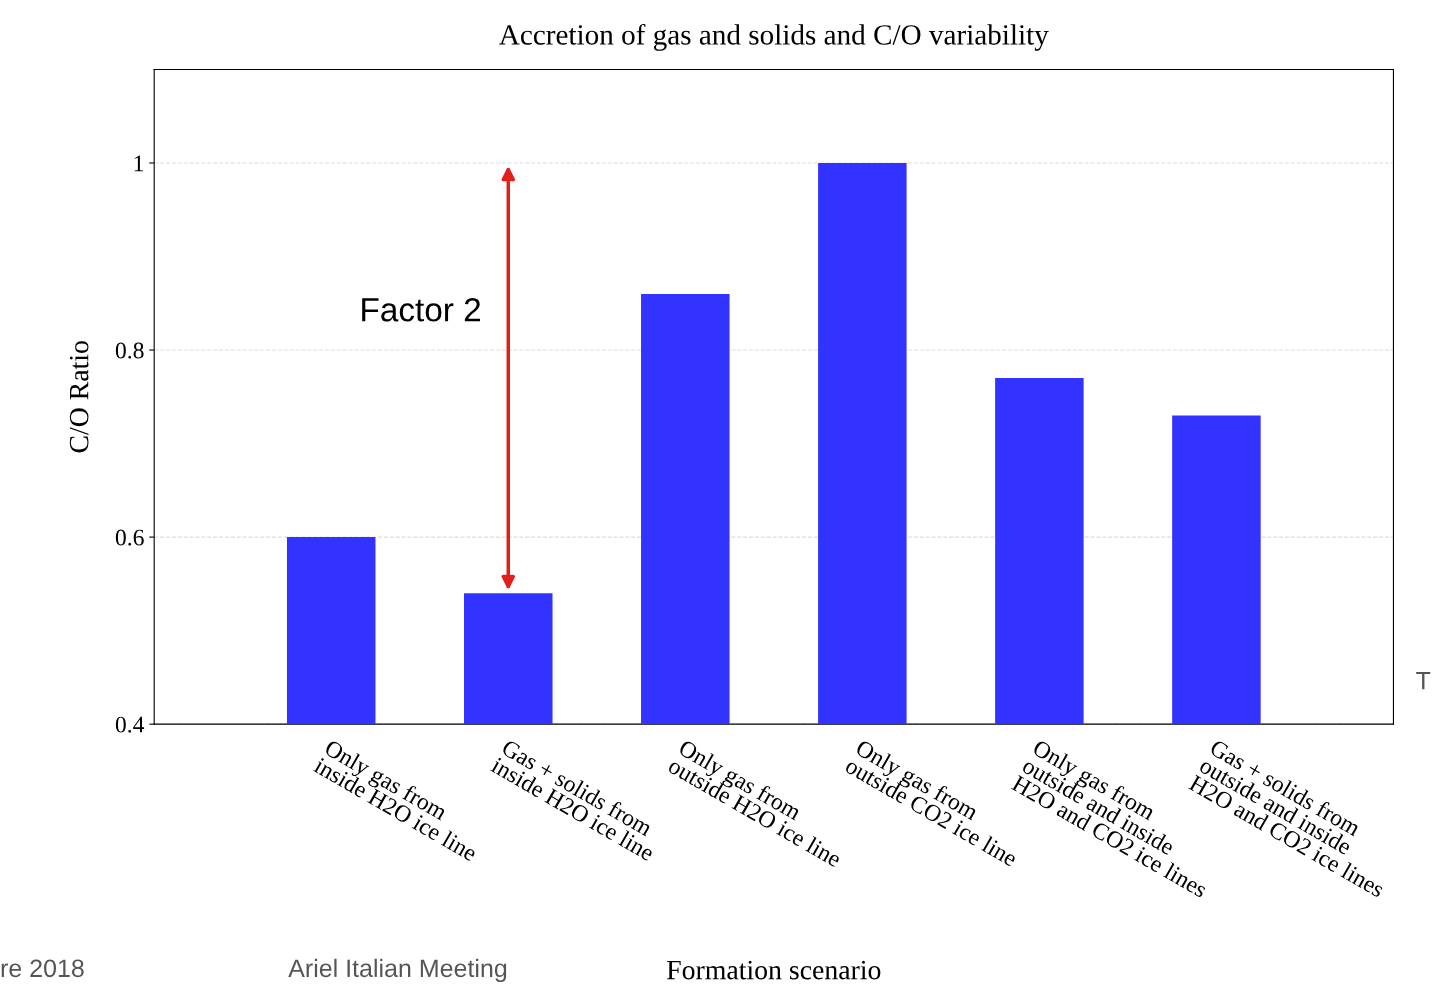 Image resolution: width=1441 pixels, height=992 pixels. I want to click on y-tick-label: 0.6, so click(129, 537).